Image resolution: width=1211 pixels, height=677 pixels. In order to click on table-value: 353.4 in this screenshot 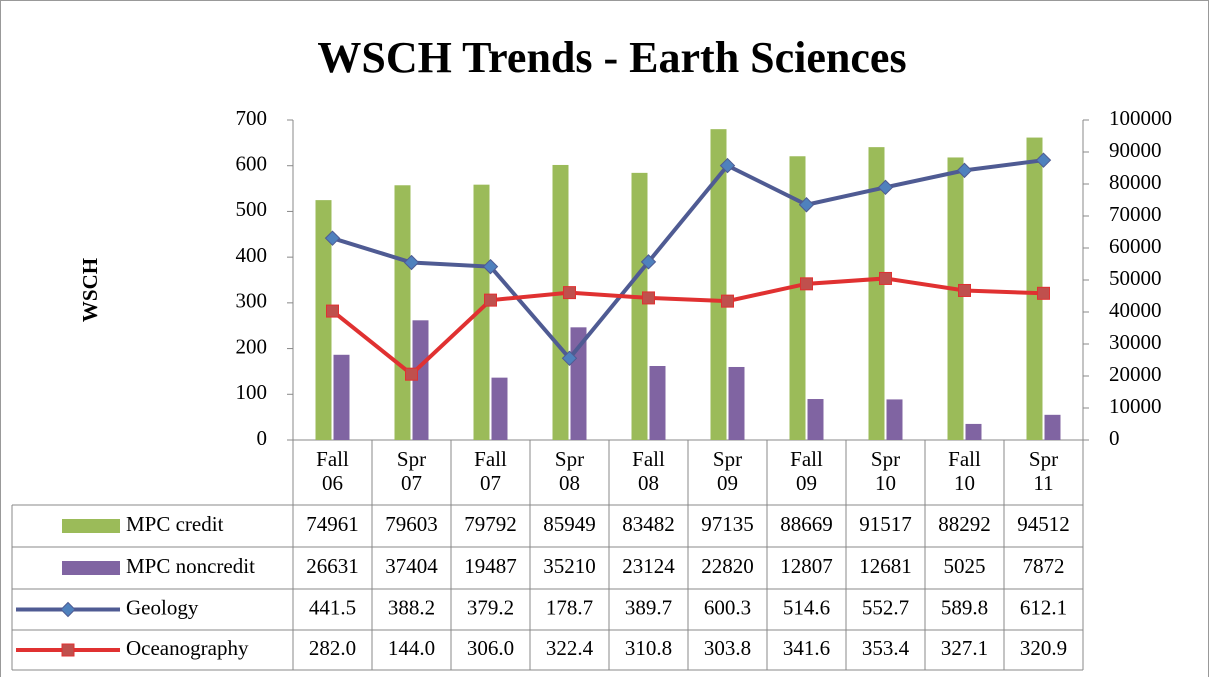, I will do `click(886, 648)`.